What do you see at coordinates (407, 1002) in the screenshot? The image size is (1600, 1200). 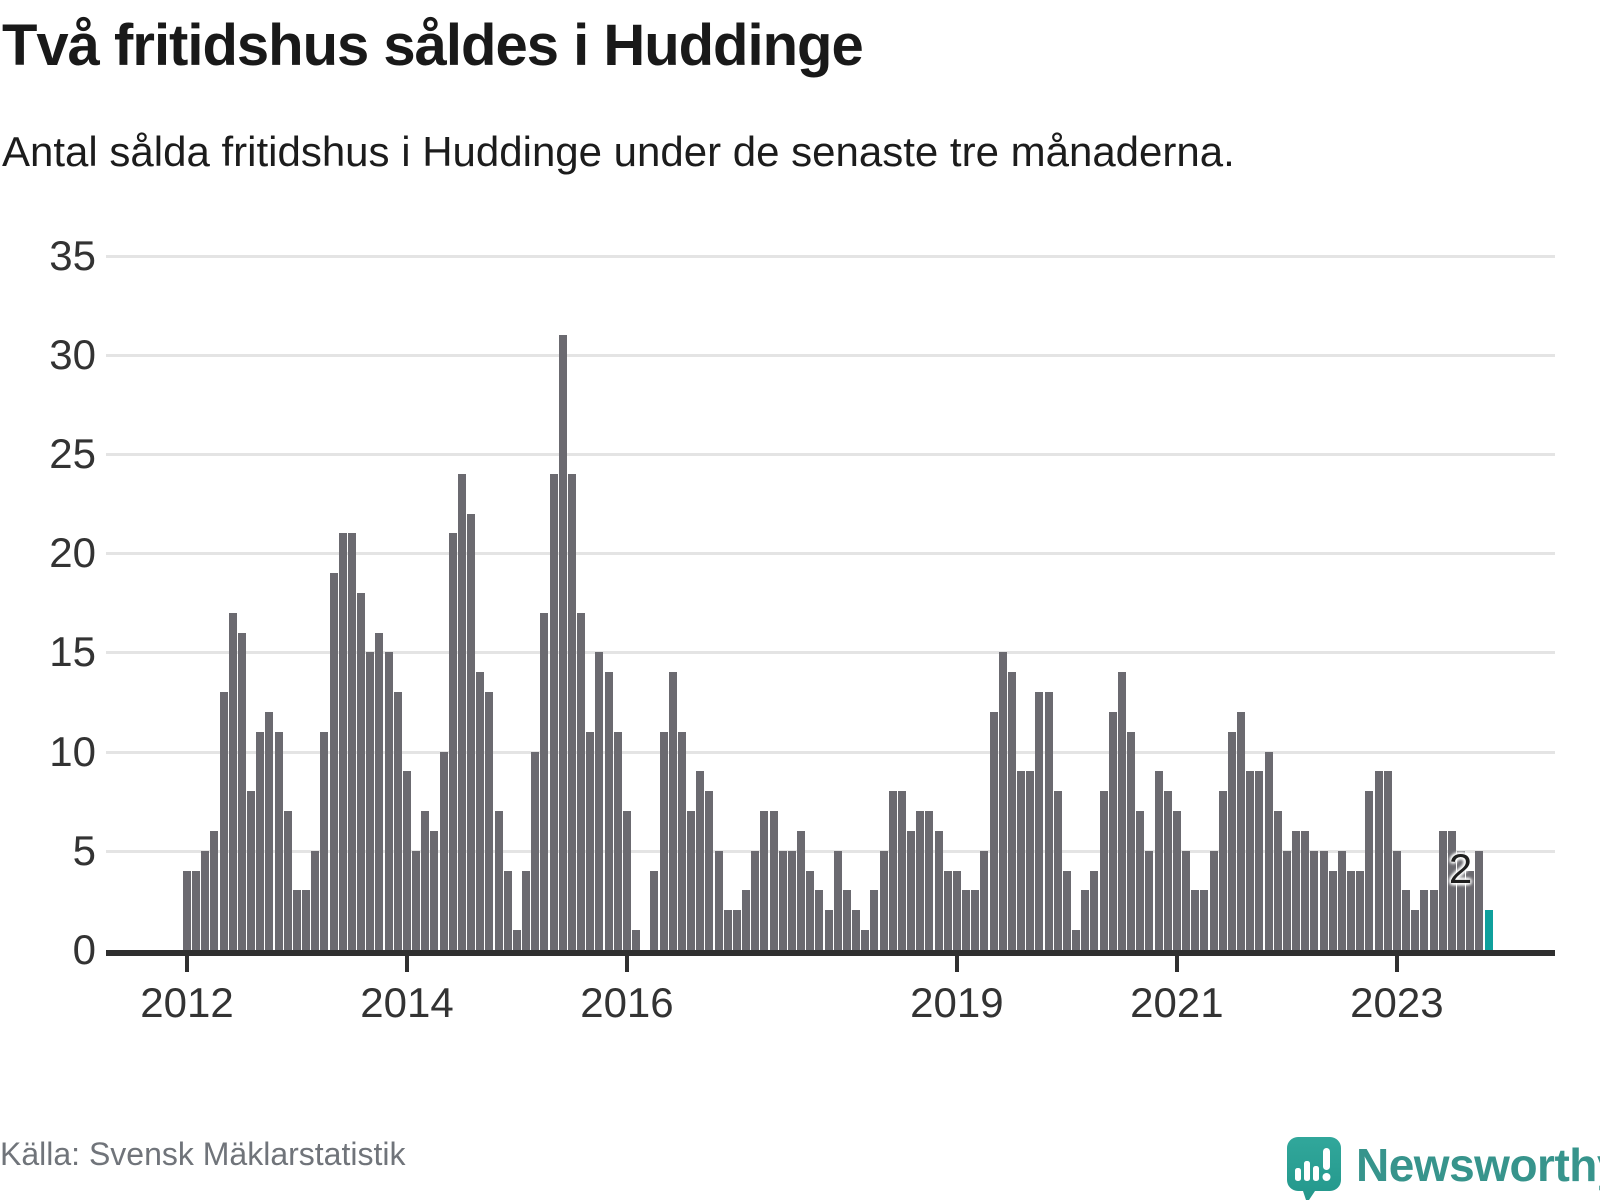 I see `x-axis-tick-label: 2014` at bounding box center [407, 1002].